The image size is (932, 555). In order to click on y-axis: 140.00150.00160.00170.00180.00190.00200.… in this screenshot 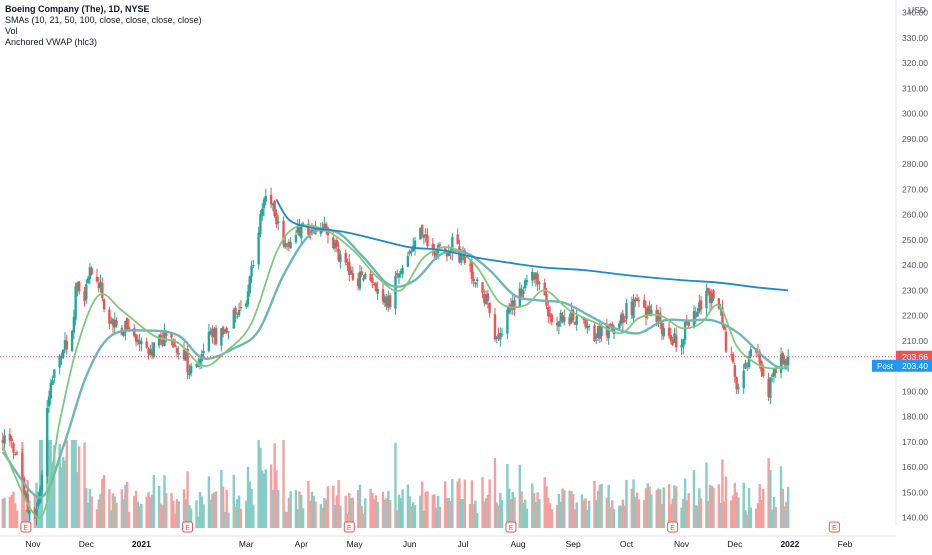, I will do `click(902, 262)`.